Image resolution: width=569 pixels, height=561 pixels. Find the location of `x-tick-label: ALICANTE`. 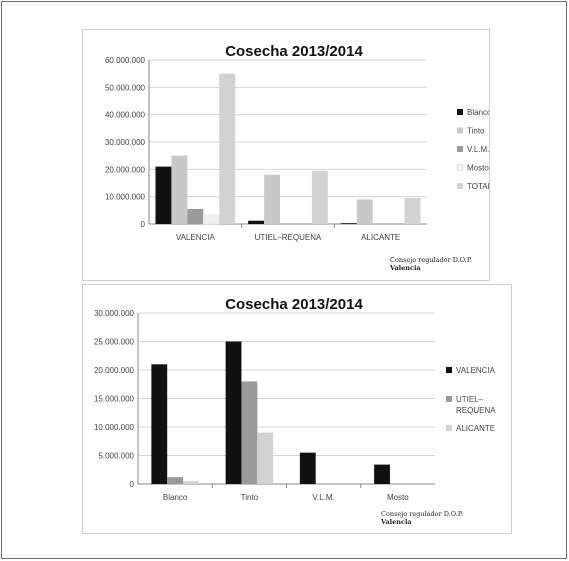

x-tick-label: ALICANTE is located at coordinates (380, 237).